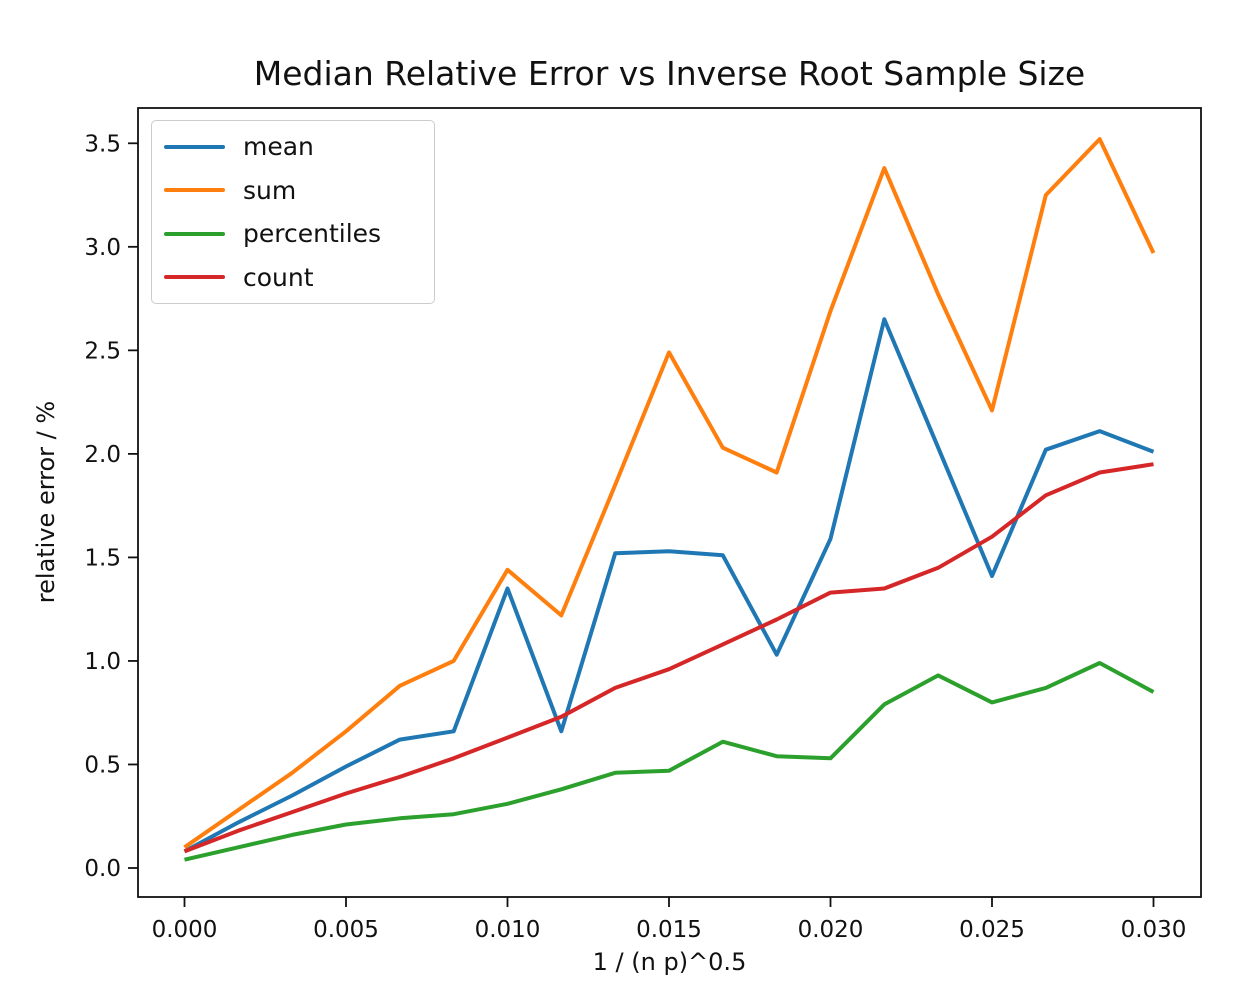  What do you see at coordinates (102, 662) in the screenshot?
I see `y-tick-label: 1.0` at bounding box center [102, 662].